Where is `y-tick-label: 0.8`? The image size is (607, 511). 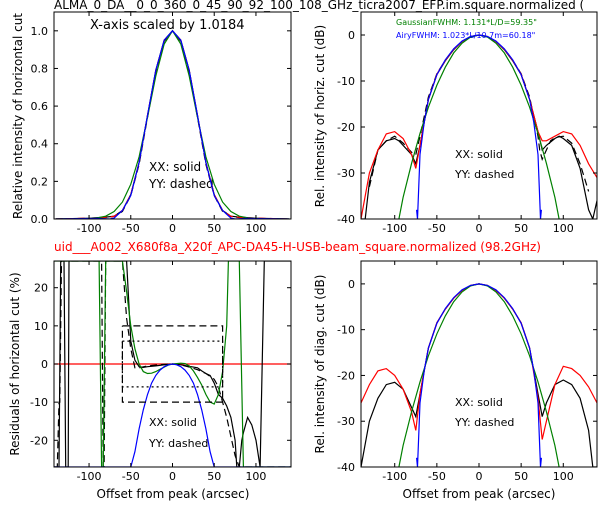
y-tick-label: 0.8 is located at coordinates (40, 68).